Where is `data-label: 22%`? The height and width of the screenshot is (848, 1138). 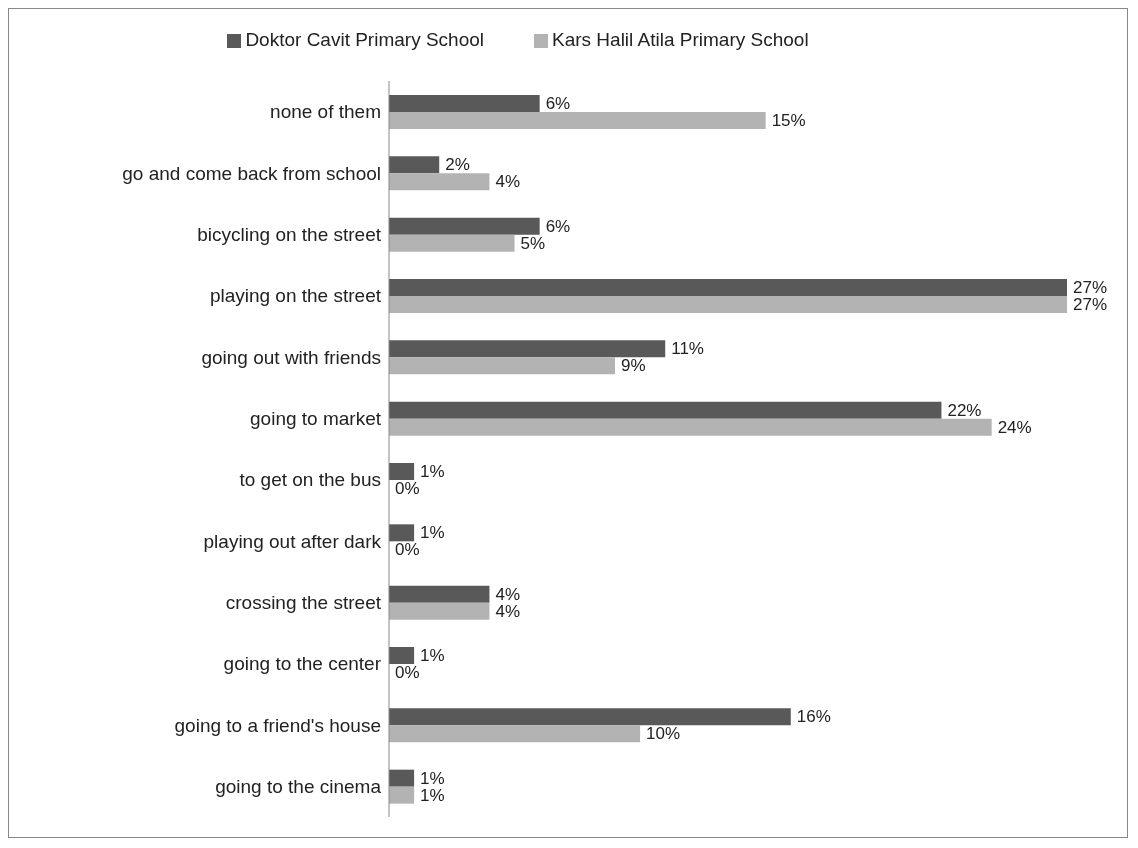 data-label: 22% is located at coordinates (964, 410).